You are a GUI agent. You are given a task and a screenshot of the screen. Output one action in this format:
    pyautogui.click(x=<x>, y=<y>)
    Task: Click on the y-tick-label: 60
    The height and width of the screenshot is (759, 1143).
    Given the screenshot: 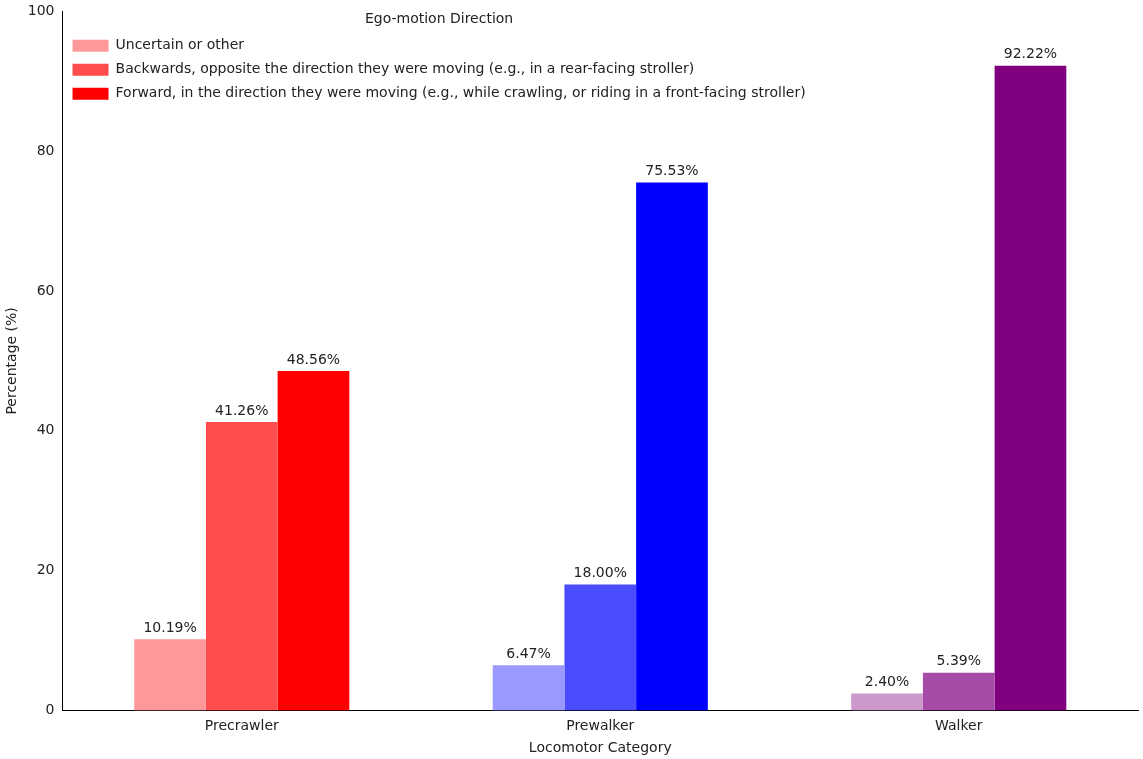 What is the action you would take?
    pyautogui.click(x=45, y=289)
    